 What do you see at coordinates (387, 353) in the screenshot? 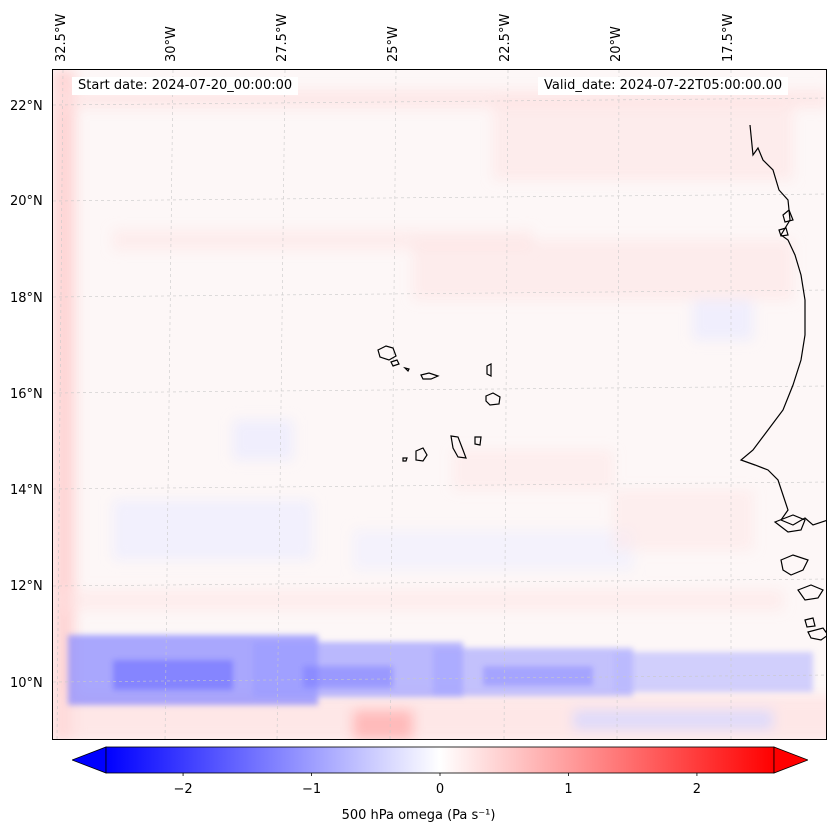
I see `island-santo-antao` at bounding box center [387, 353].